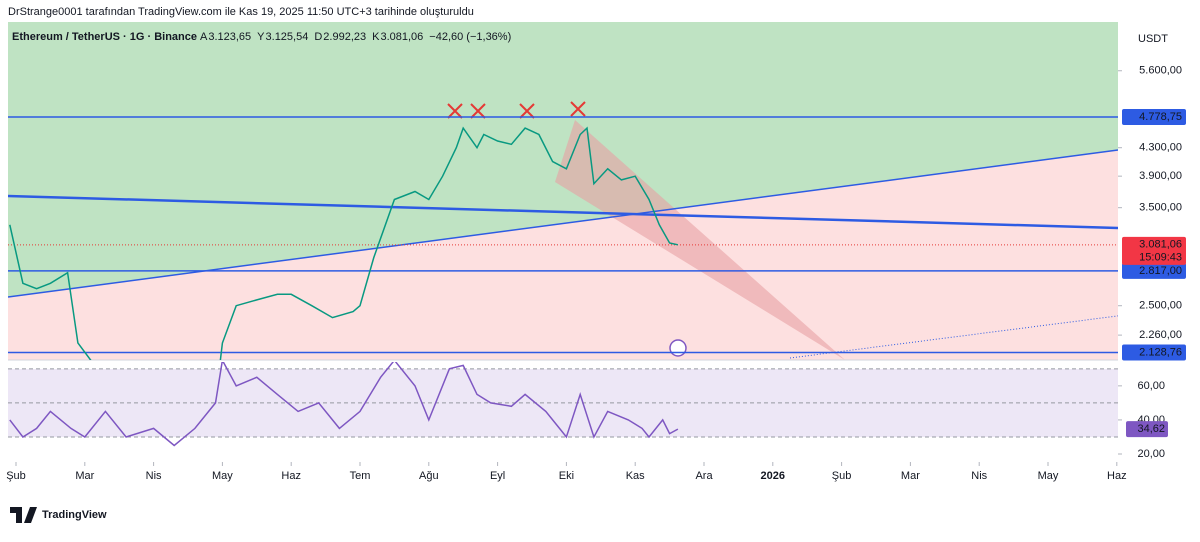 Image resolution: width=1200 pixels, height=542 pixels. What do you see at coordinates (566, 476) in the screenshot?
I see `x-tick-label: Eki` at bounding box center [566, 476].